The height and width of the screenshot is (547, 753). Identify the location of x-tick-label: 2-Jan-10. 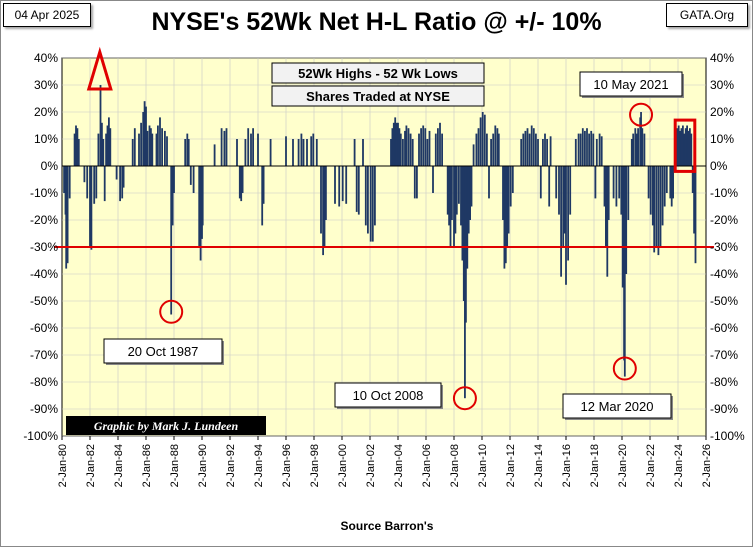
(483, 465).